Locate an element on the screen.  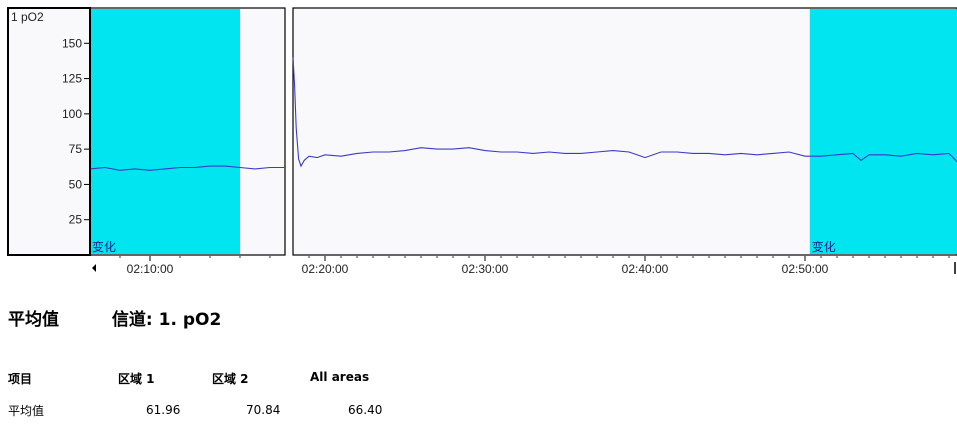
stats-title: 平均值 信道: 1. pO2 is located at coordinates (114, 317).